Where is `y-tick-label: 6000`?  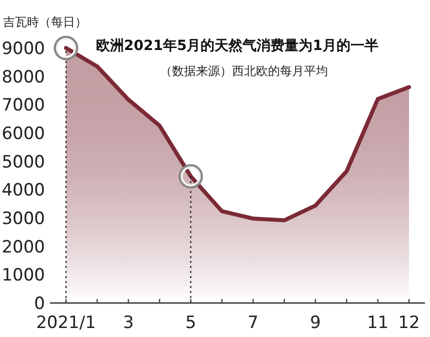
y-tick-label: 6000 is located at coordinates (23, 134).